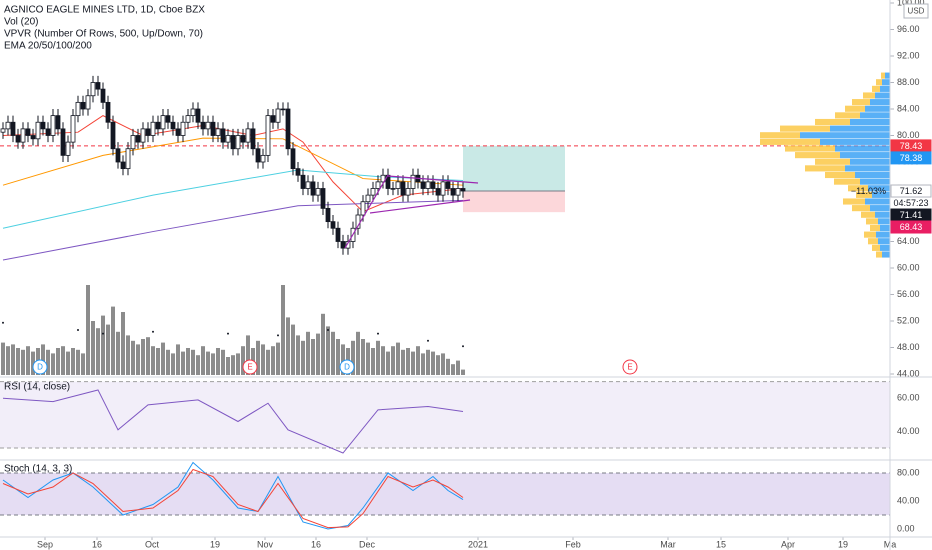  What do you see at coordinates (908, 29) in the screenshot?
I see `y-tick-label: 96.00` at bounding box center [908, 29].